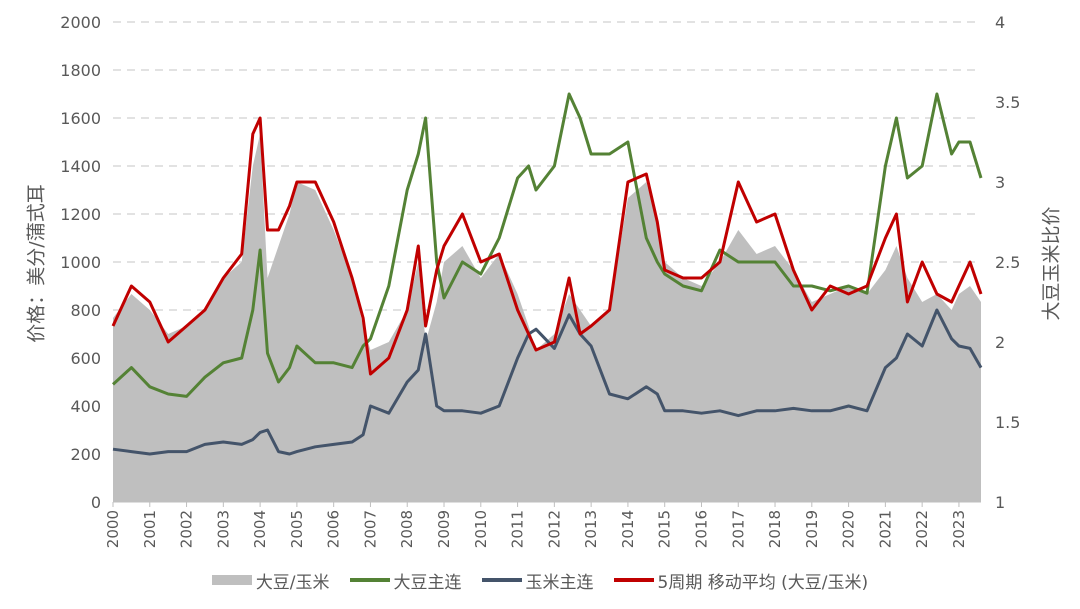  I want to click on x-tick-label: 2006, so click(334, 529).